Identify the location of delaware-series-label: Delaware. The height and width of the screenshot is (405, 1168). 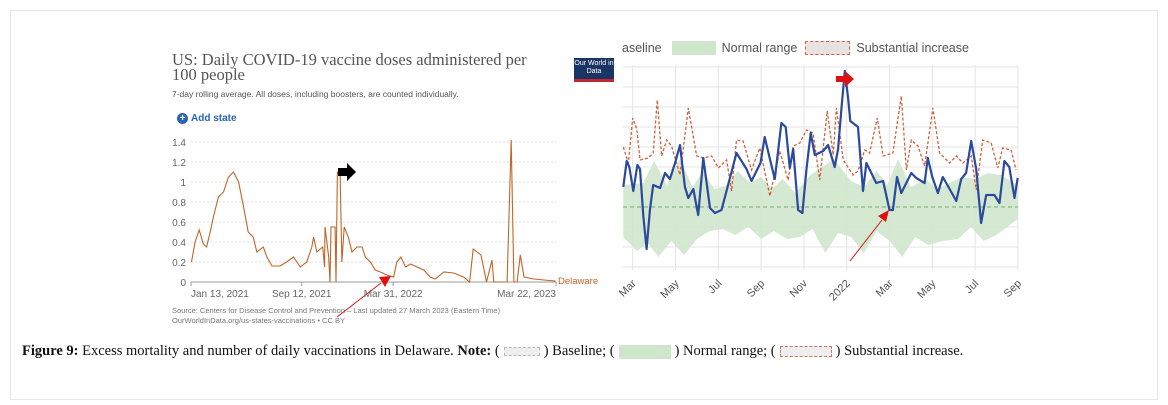
(578, 281).